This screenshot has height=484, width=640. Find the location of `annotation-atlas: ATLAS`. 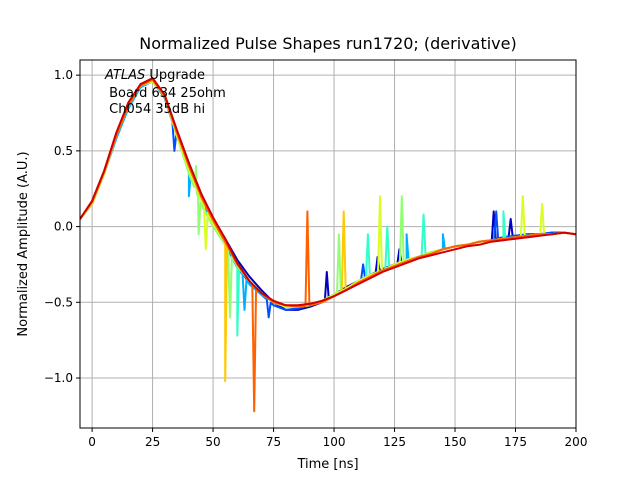

annotation-atlas: ATLAS is located at coordinates (124, 75).